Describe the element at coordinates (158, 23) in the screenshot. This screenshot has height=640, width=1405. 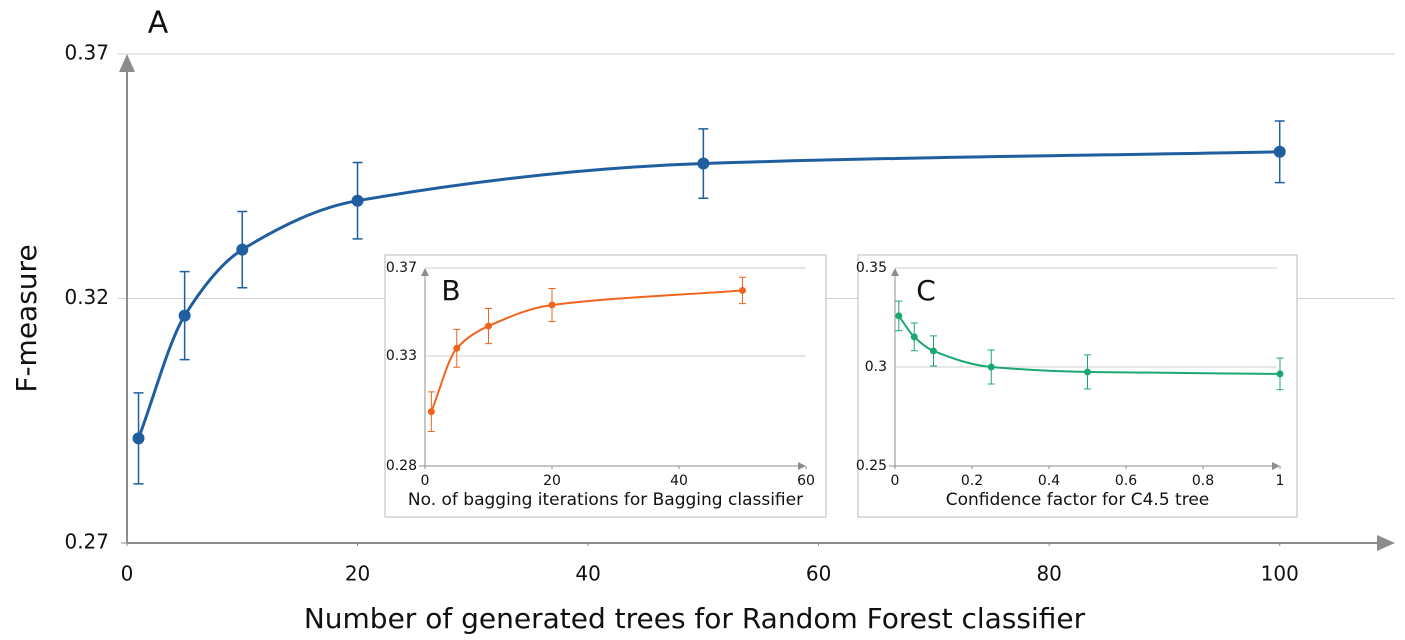
I see `panel-label: A` at that location.